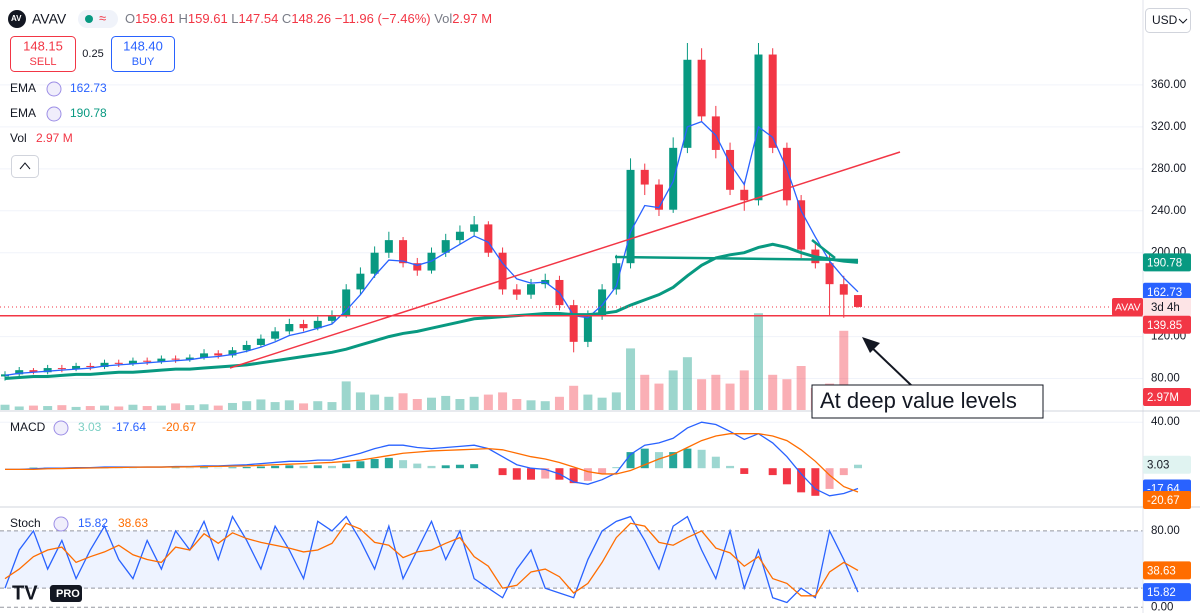  I want to click on line-tag: 139.85, so click(1164, 326).